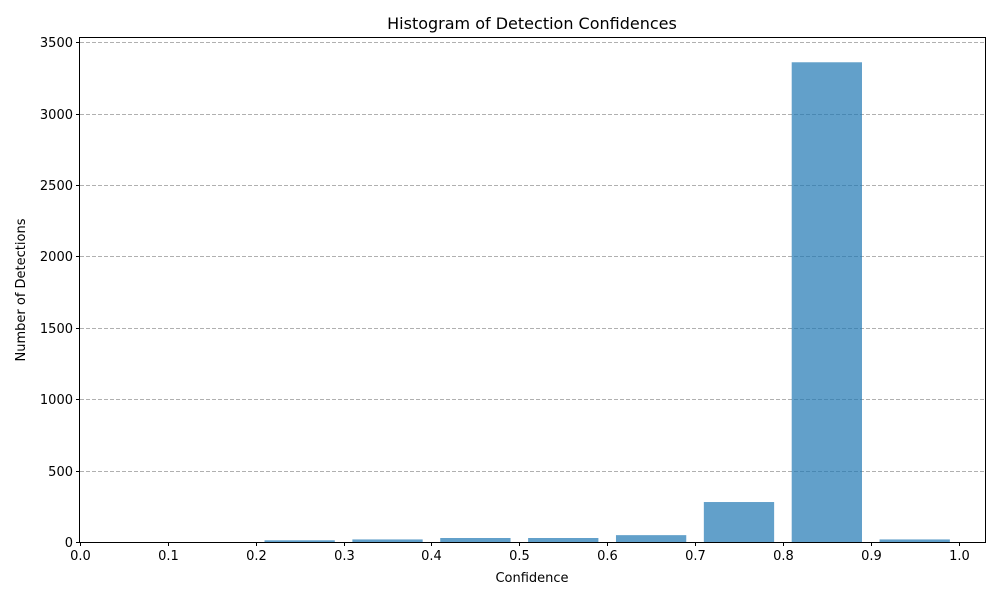 The width and height of the screenshot is (1000, 600). I want to click on x-tick-label: 0.8, so click(783, 556).